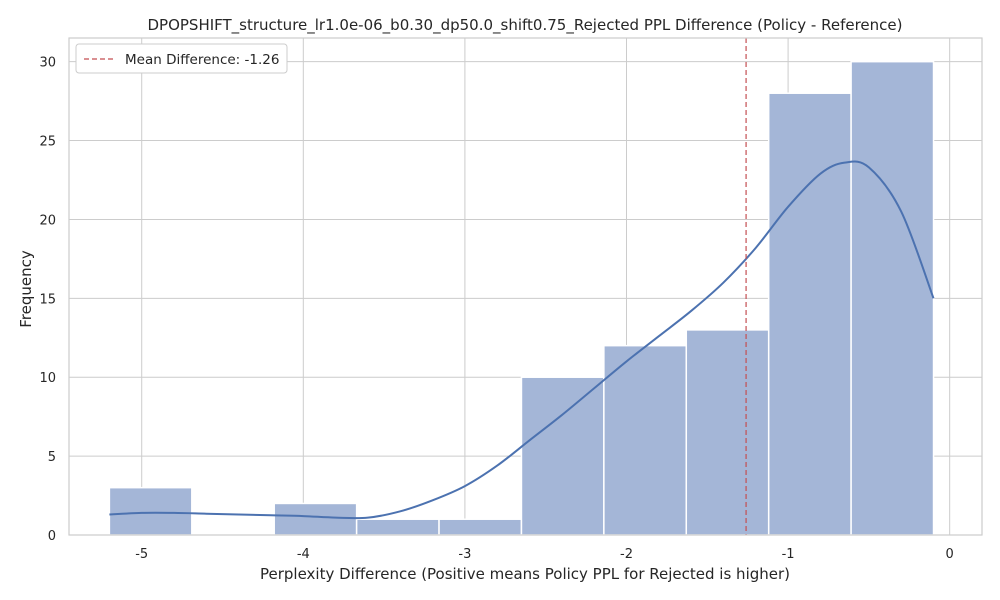 The image size is (1000, 600). What do you see at coordinates (26, 289) in the screenshot?
I see `y-axis-label: Frequency` at bounding box center [26, 289].